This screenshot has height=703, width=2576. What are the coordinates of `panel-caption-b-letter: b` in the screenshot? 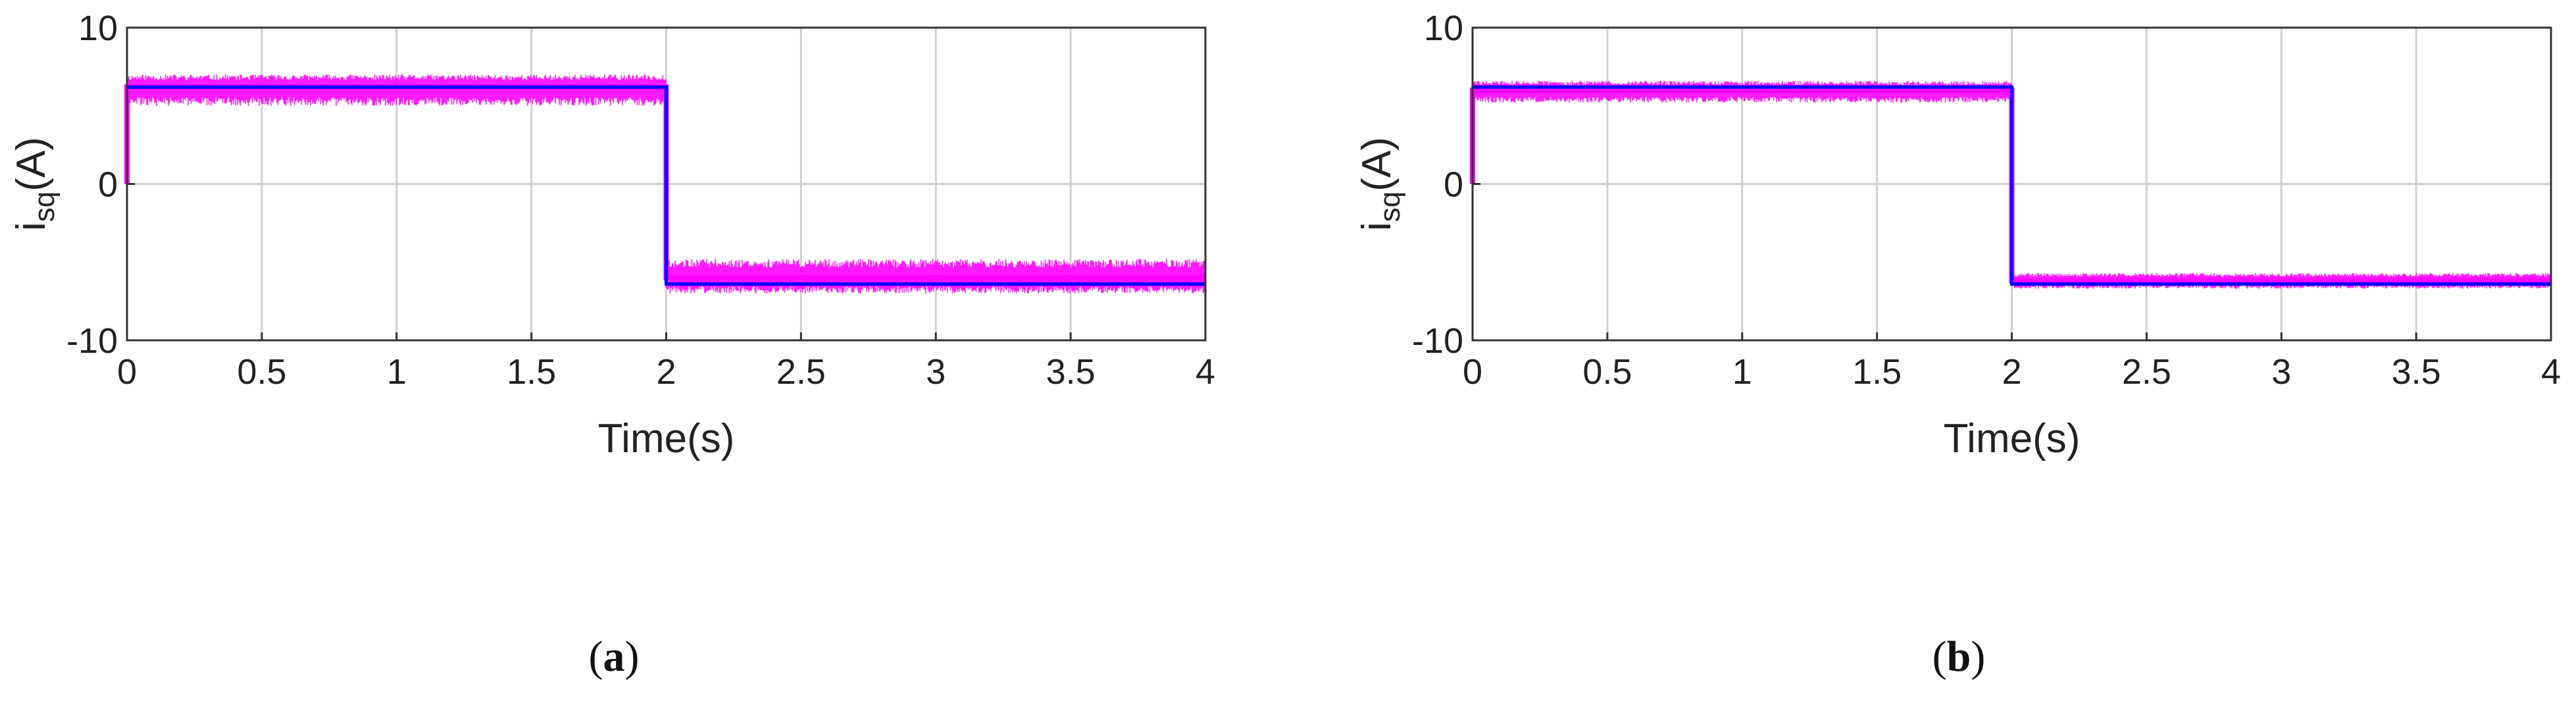 It's located at (1958, 657).